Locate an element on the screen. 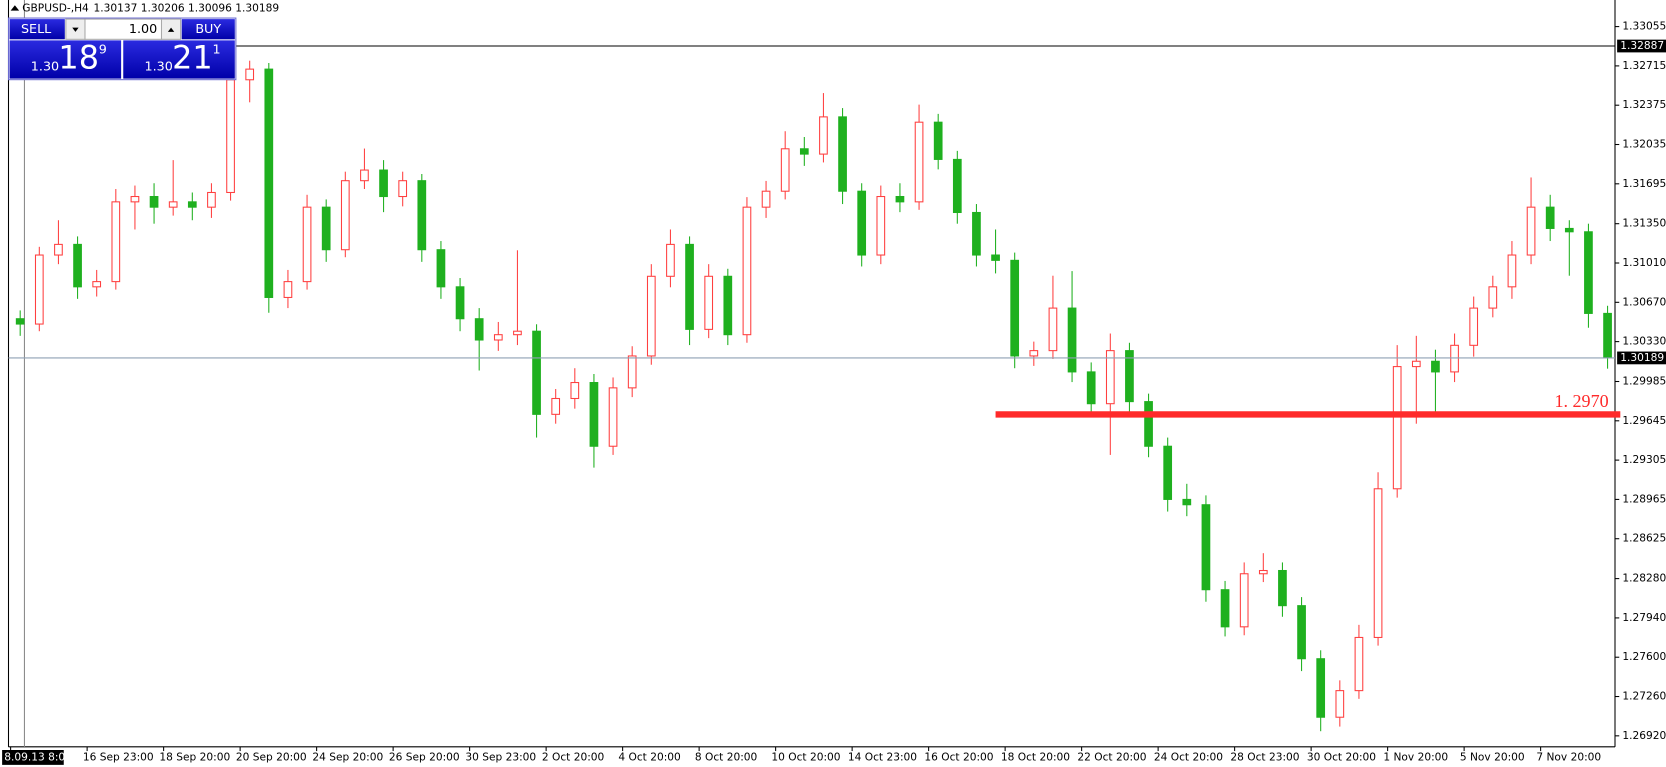  buy-button is located at coordinates (208, 29).